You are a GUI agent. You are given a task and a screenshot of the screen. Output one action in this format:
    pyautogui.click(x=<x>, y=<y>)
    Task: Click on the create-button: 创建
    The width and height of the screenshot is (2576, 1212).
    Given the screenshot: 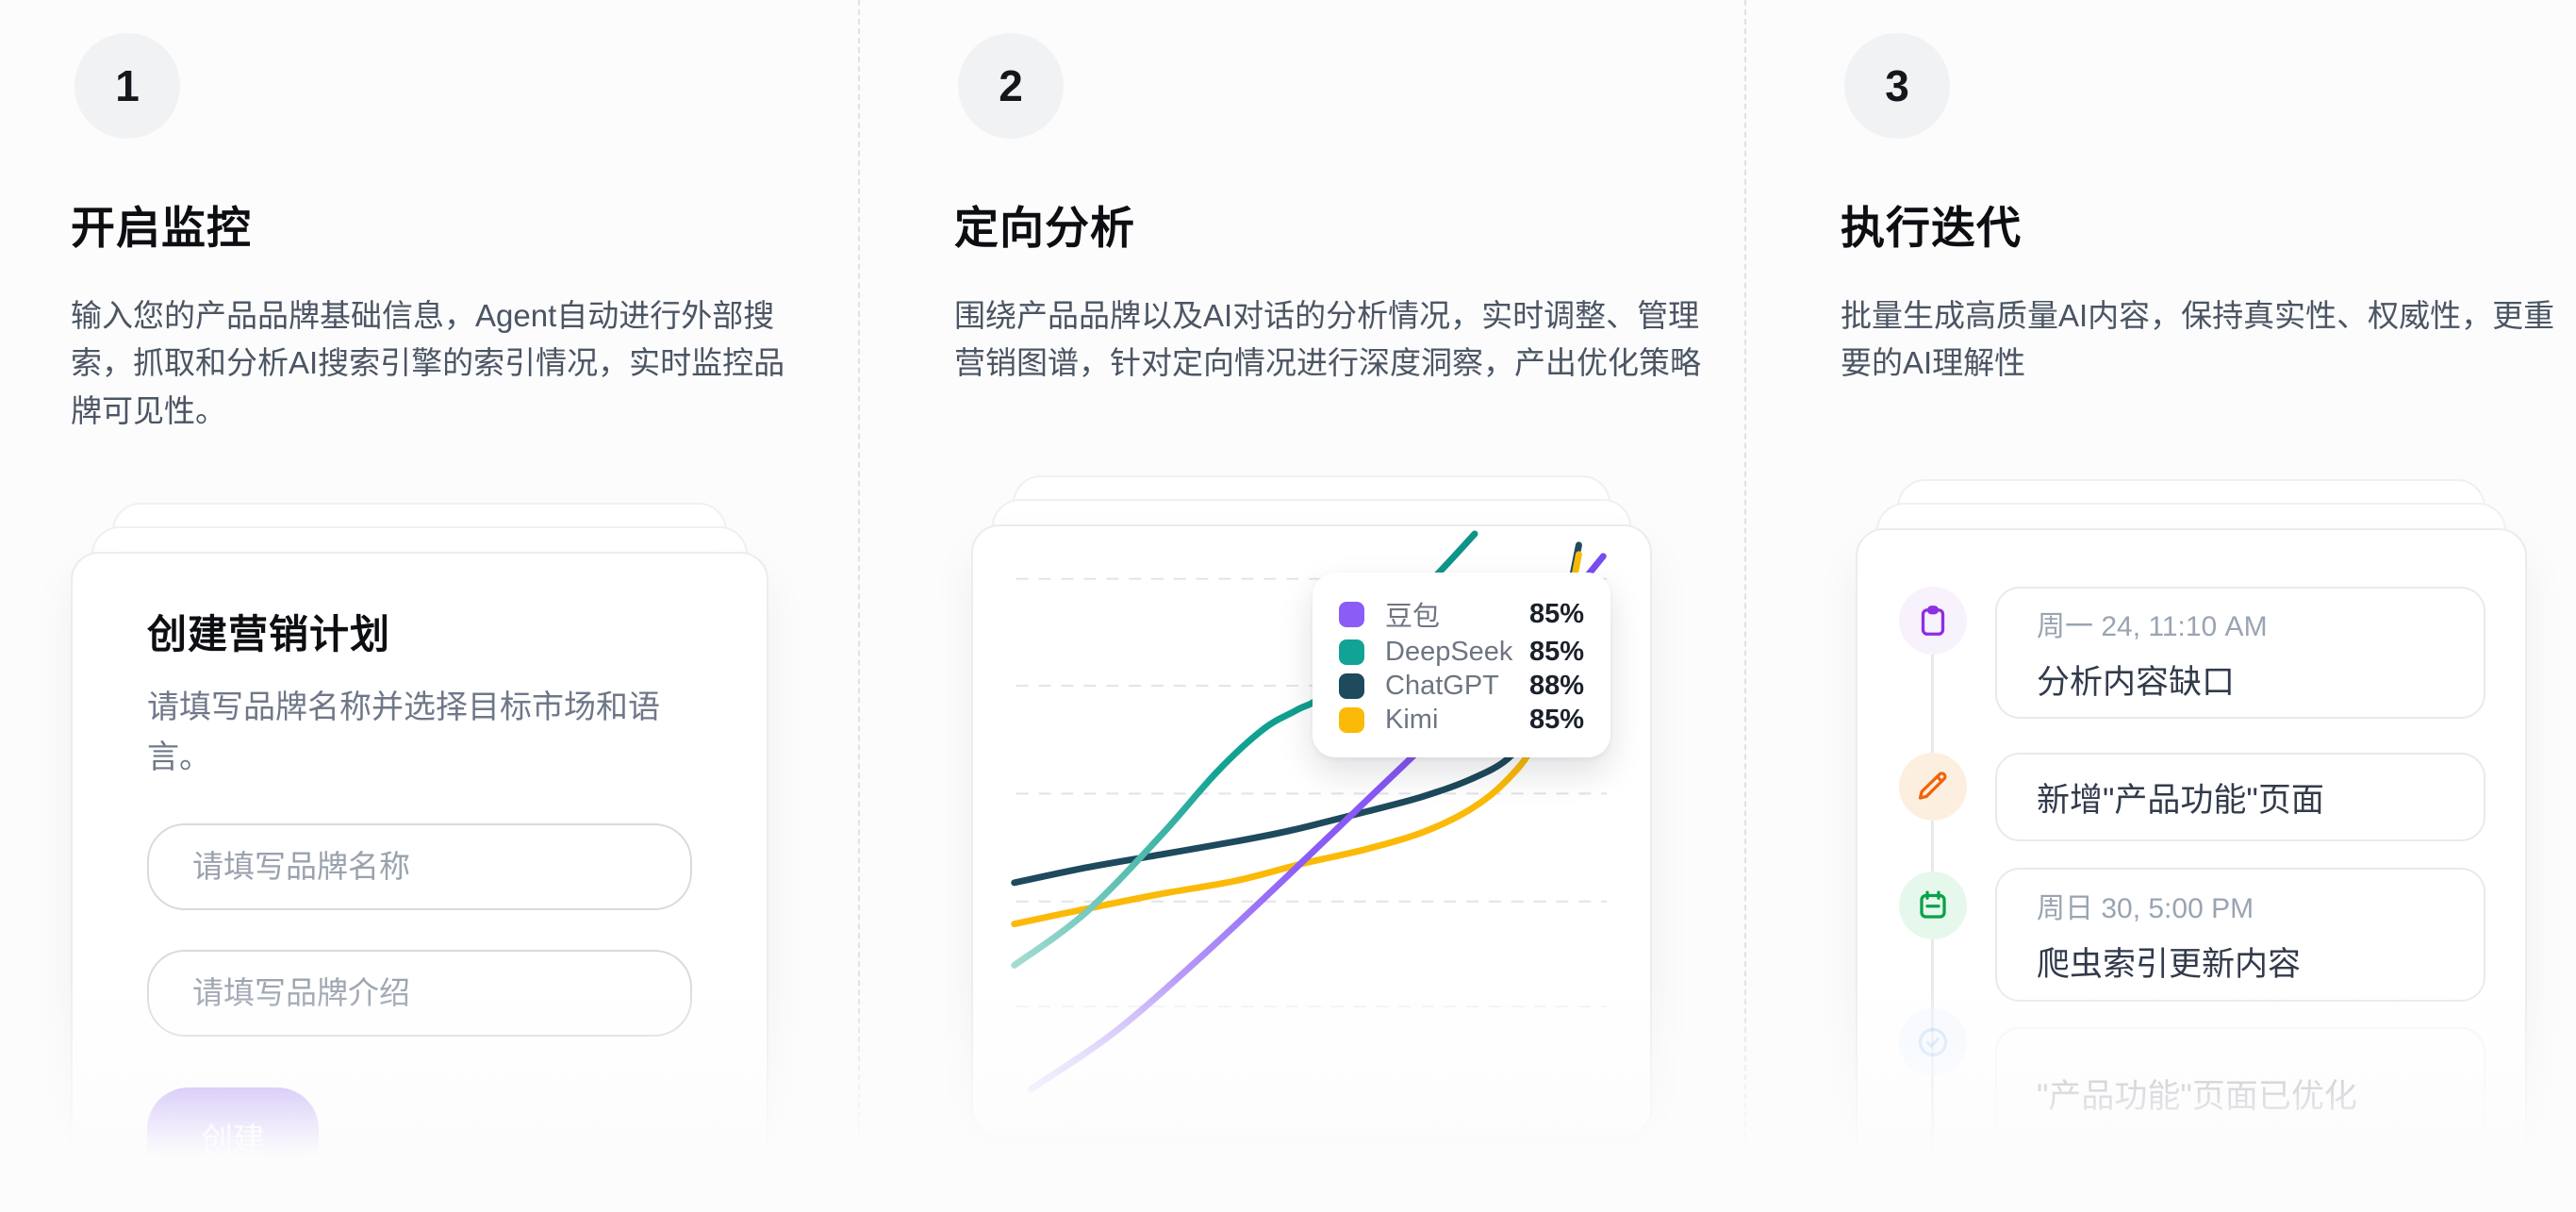 What is the action you would take?
    pyautogui.click(x=233, y=1129)
    